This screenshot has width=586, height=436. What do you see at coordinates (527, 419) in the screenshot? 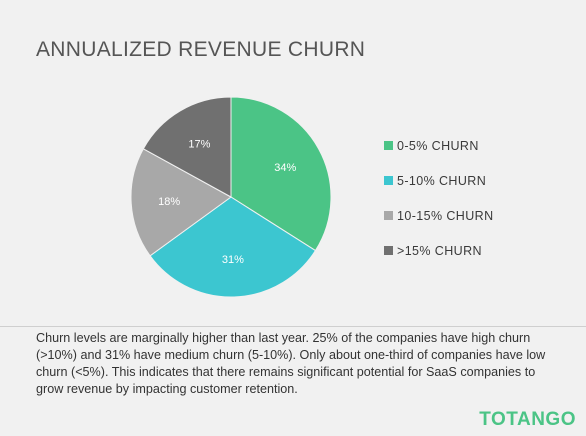
I see `totango-logo: TOTANGO` at bounding box center [527, 419].